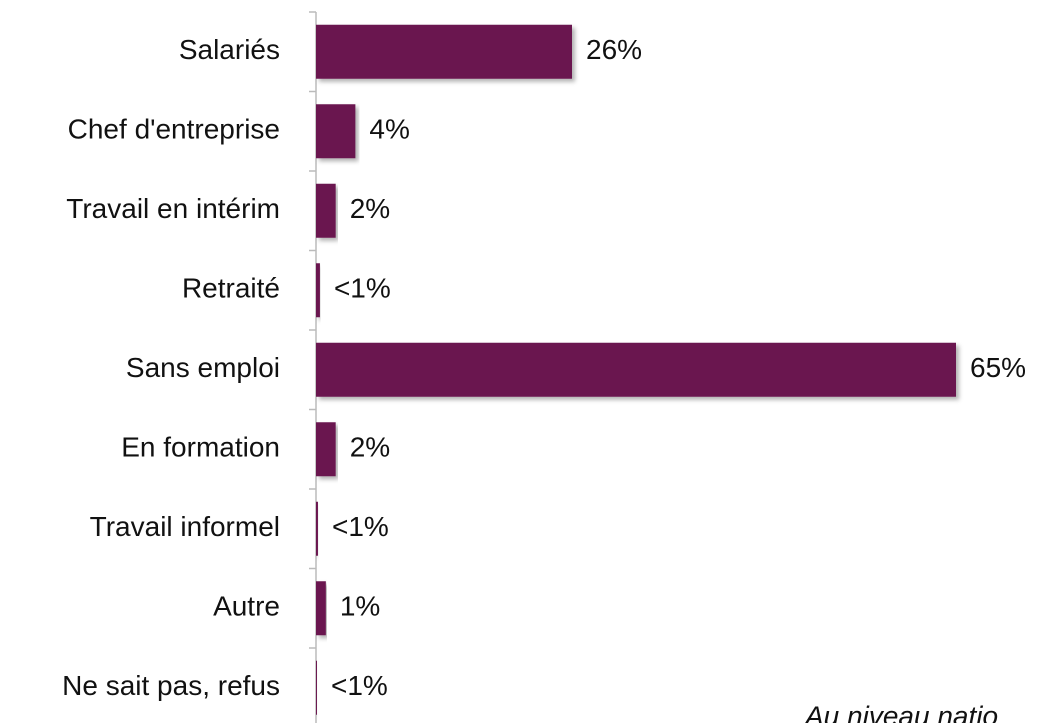  I want to click on category-label: Autre, so click(246, 606).